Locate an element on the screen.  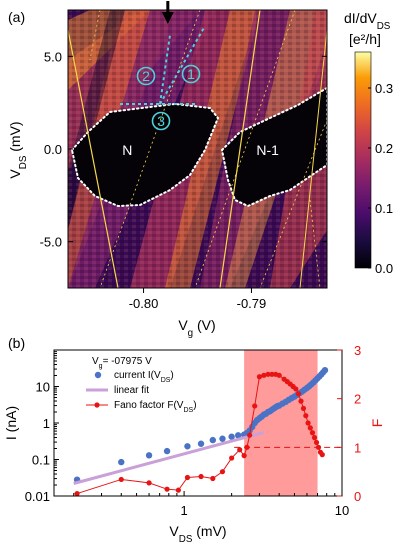
y-tick-label: 1 is located at coordinates (46, 423).